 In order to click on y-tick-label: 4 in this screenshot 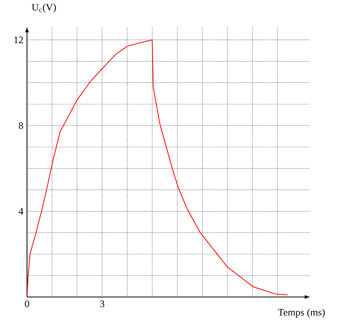, I will do `click(21, 211)`.